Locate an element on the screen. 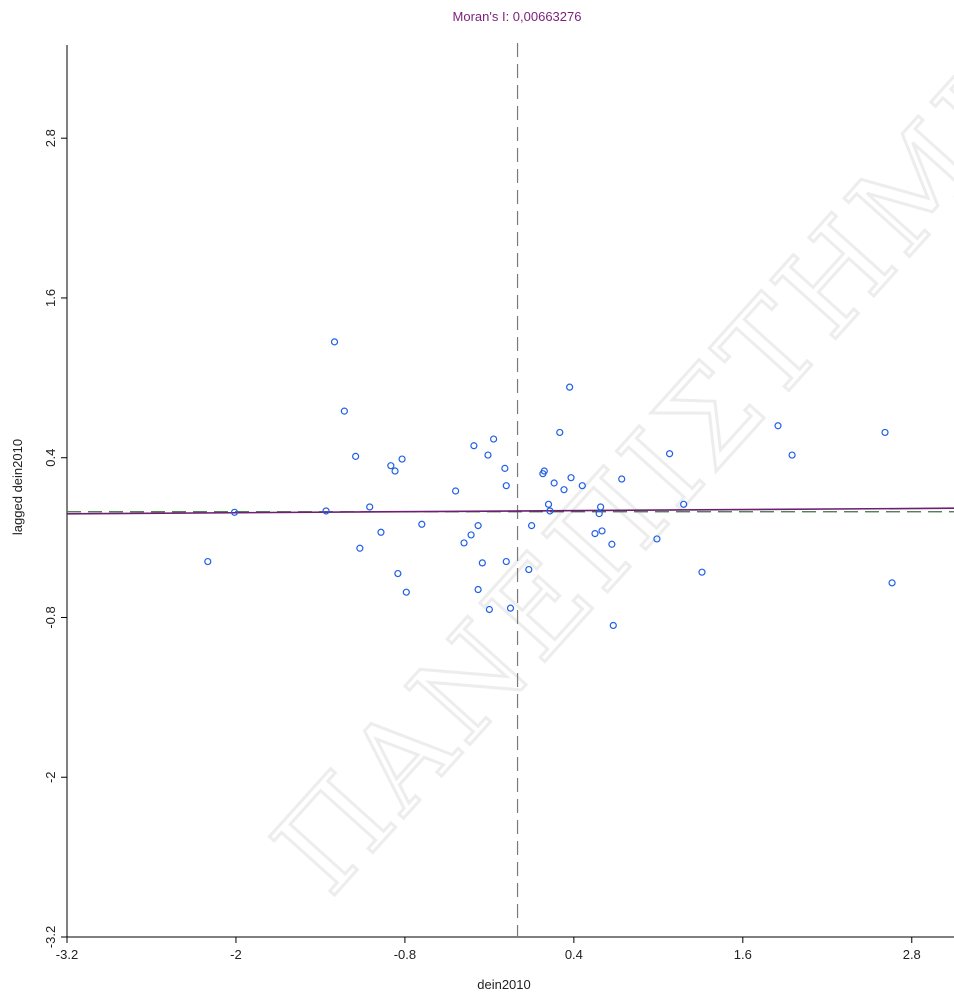 This screenshot has width=954, height=996. x-tick-label: -0.8 is located at coordinates (405, 954).